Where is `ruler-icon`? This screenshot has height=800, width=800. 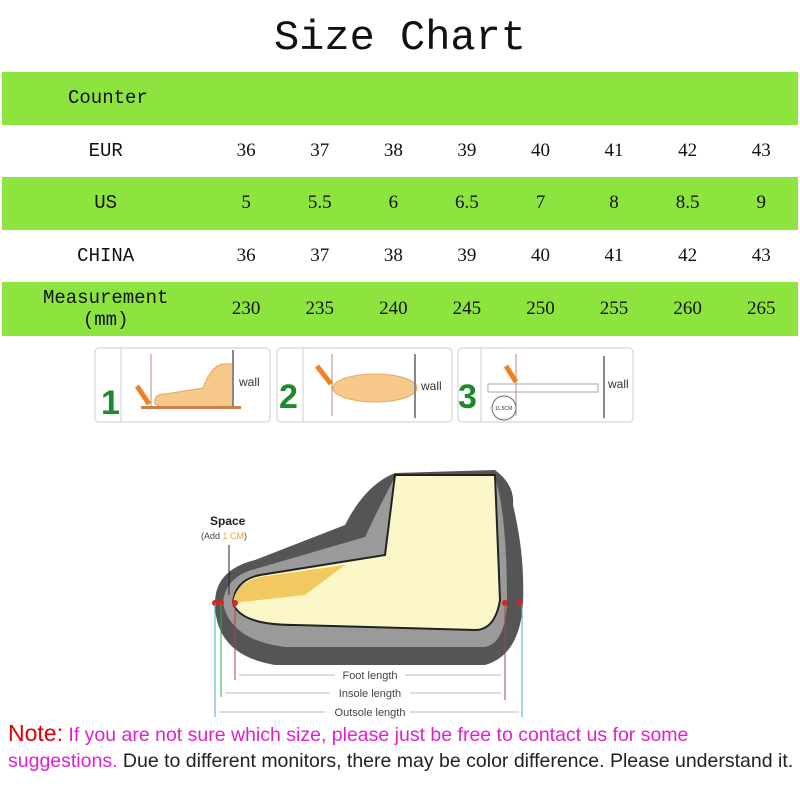 ruler-icon is located at coordinates (543, 388).